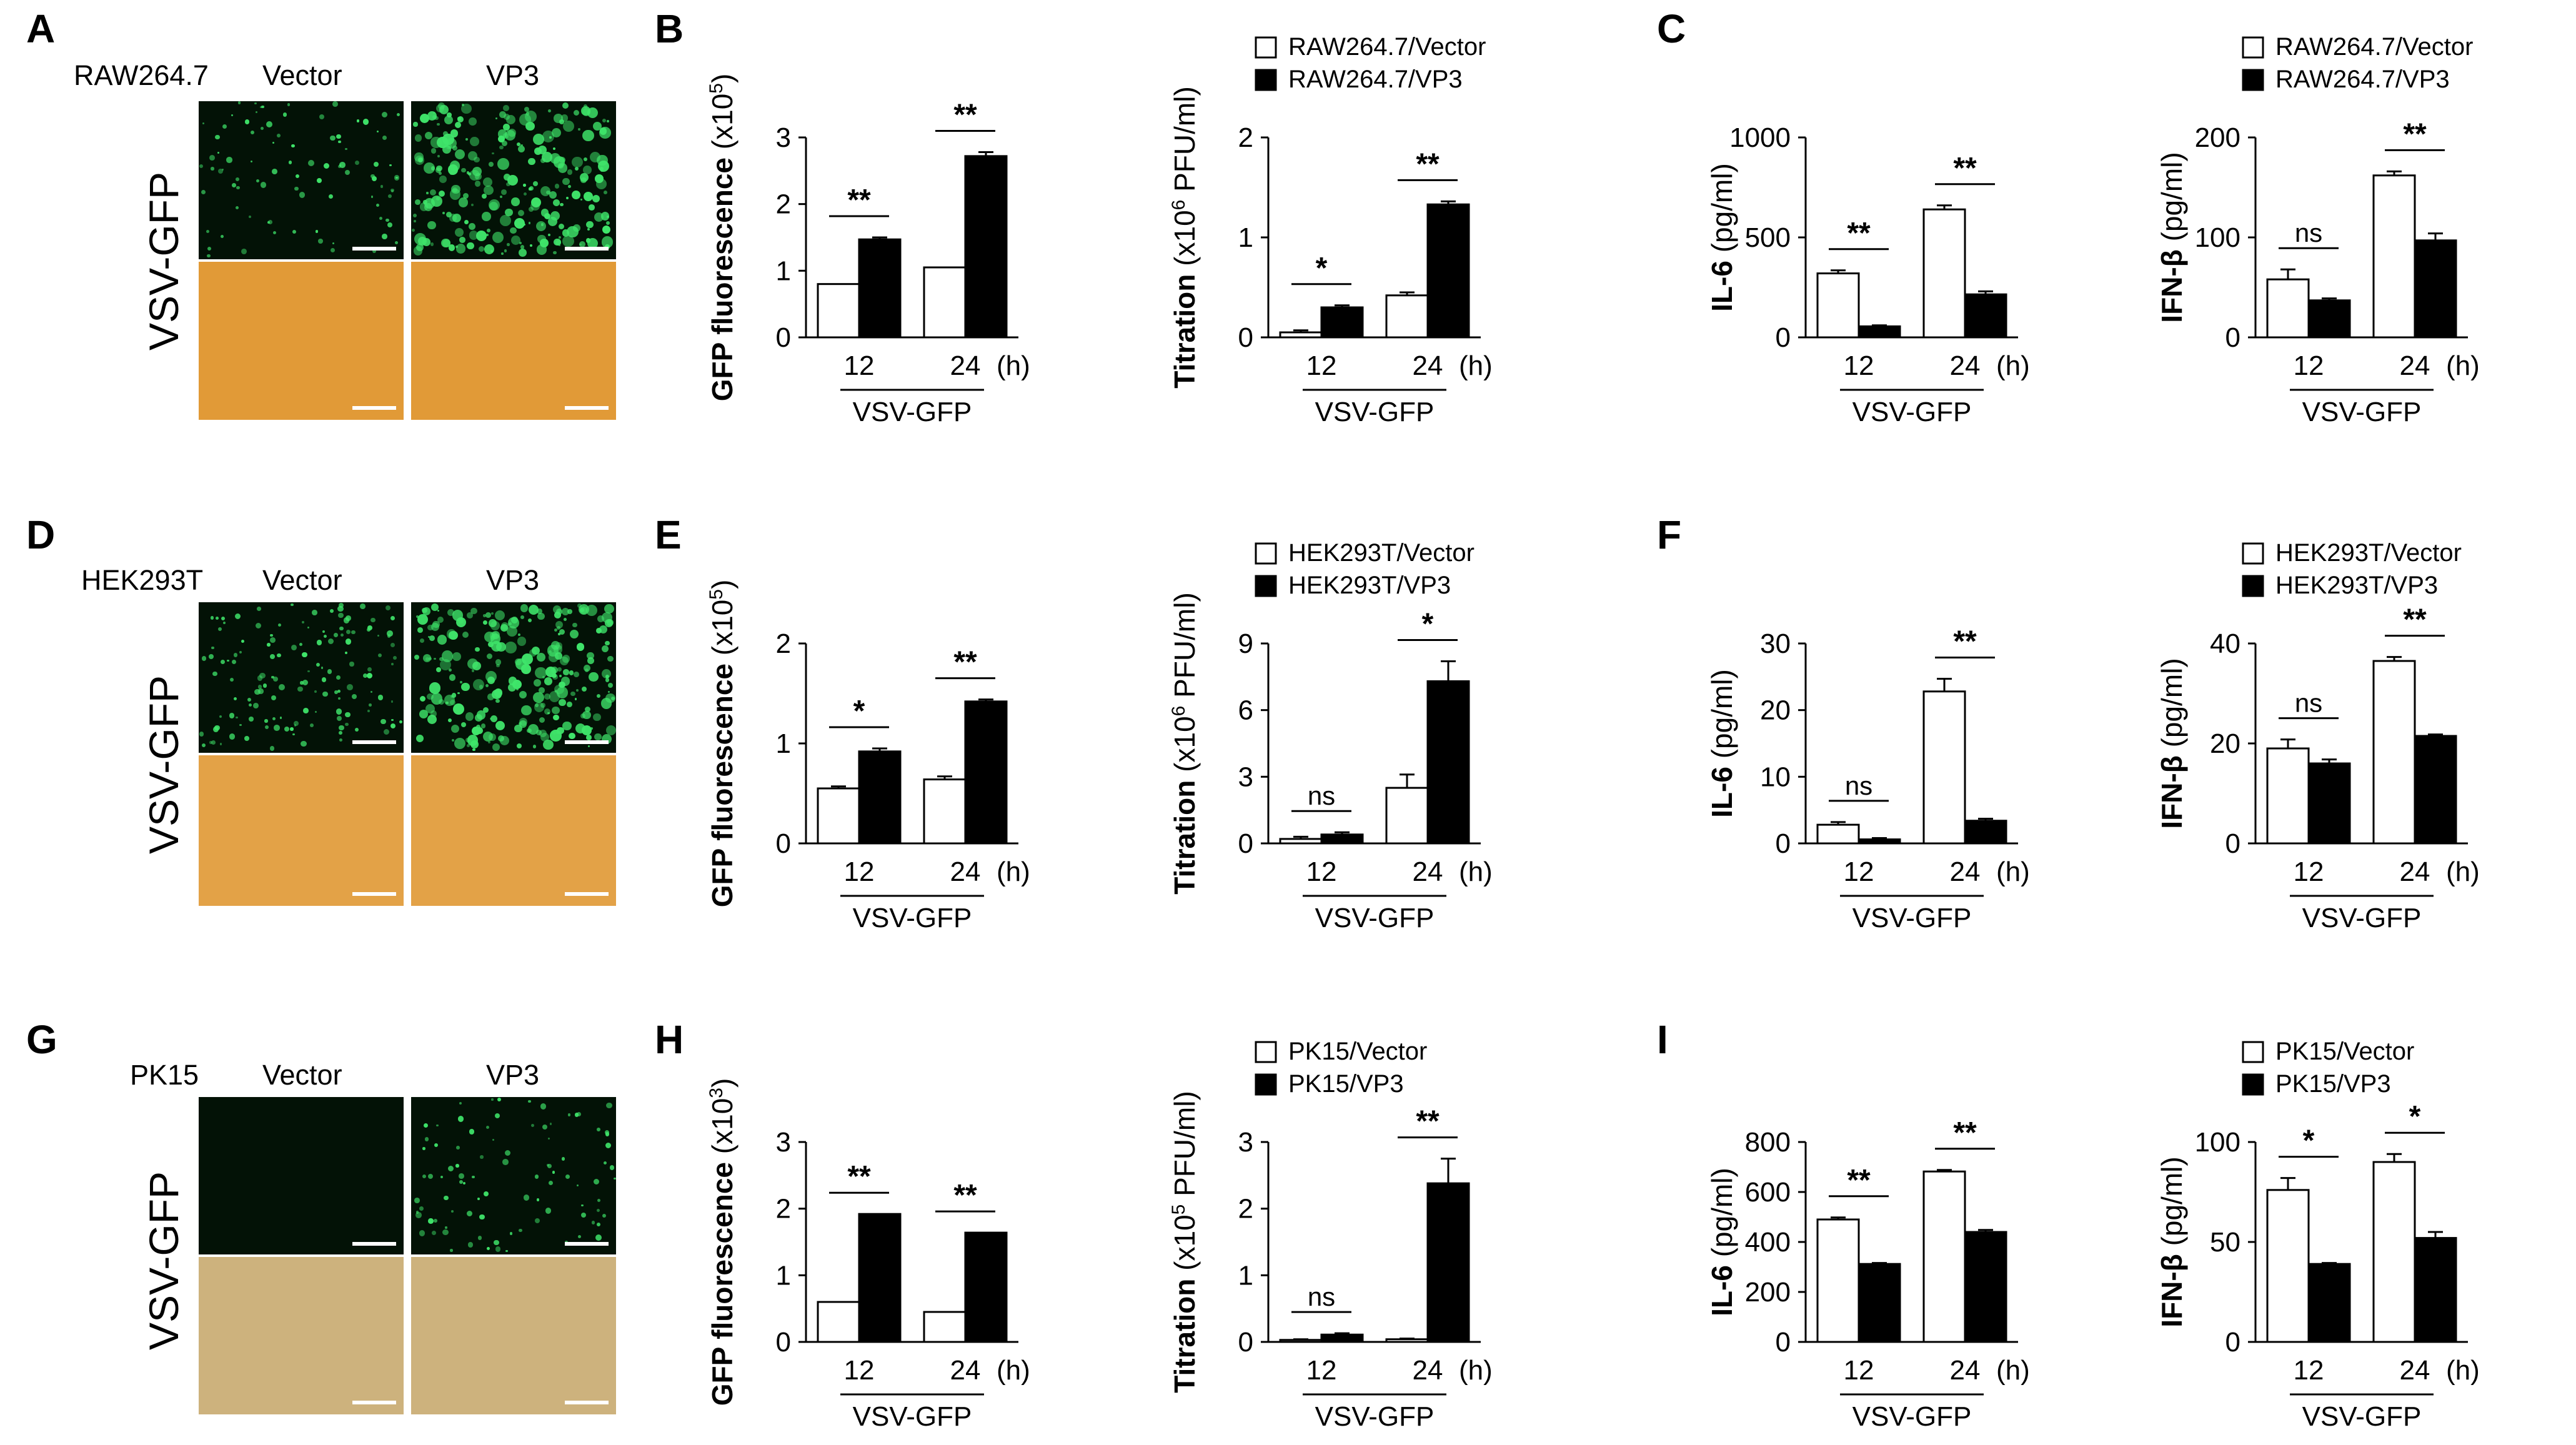 Image resolution: width=2576 pixels, height=1445 pixels. What do you see at coordinates (860, 1370) in the screenshot?
I see `x-tick-label: 12` at bounding box center [860, 1370].